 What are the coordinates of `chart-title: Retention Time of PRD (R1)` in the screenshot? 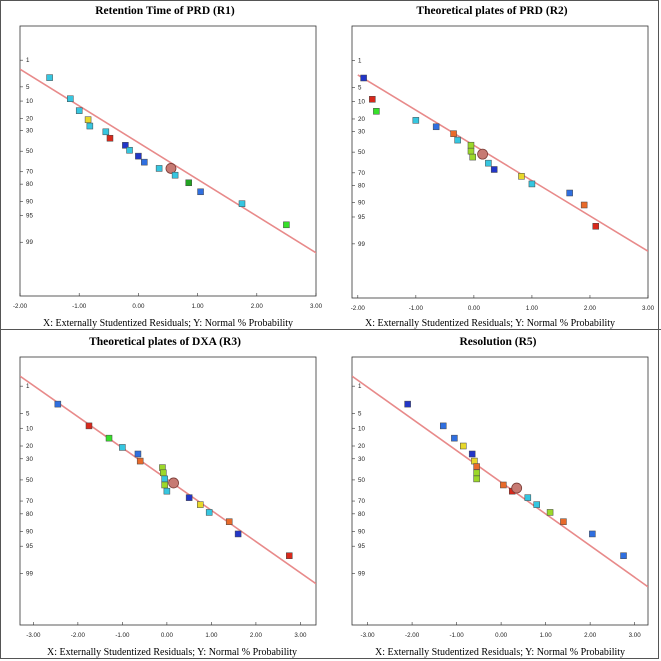 It's located at (165, 11).